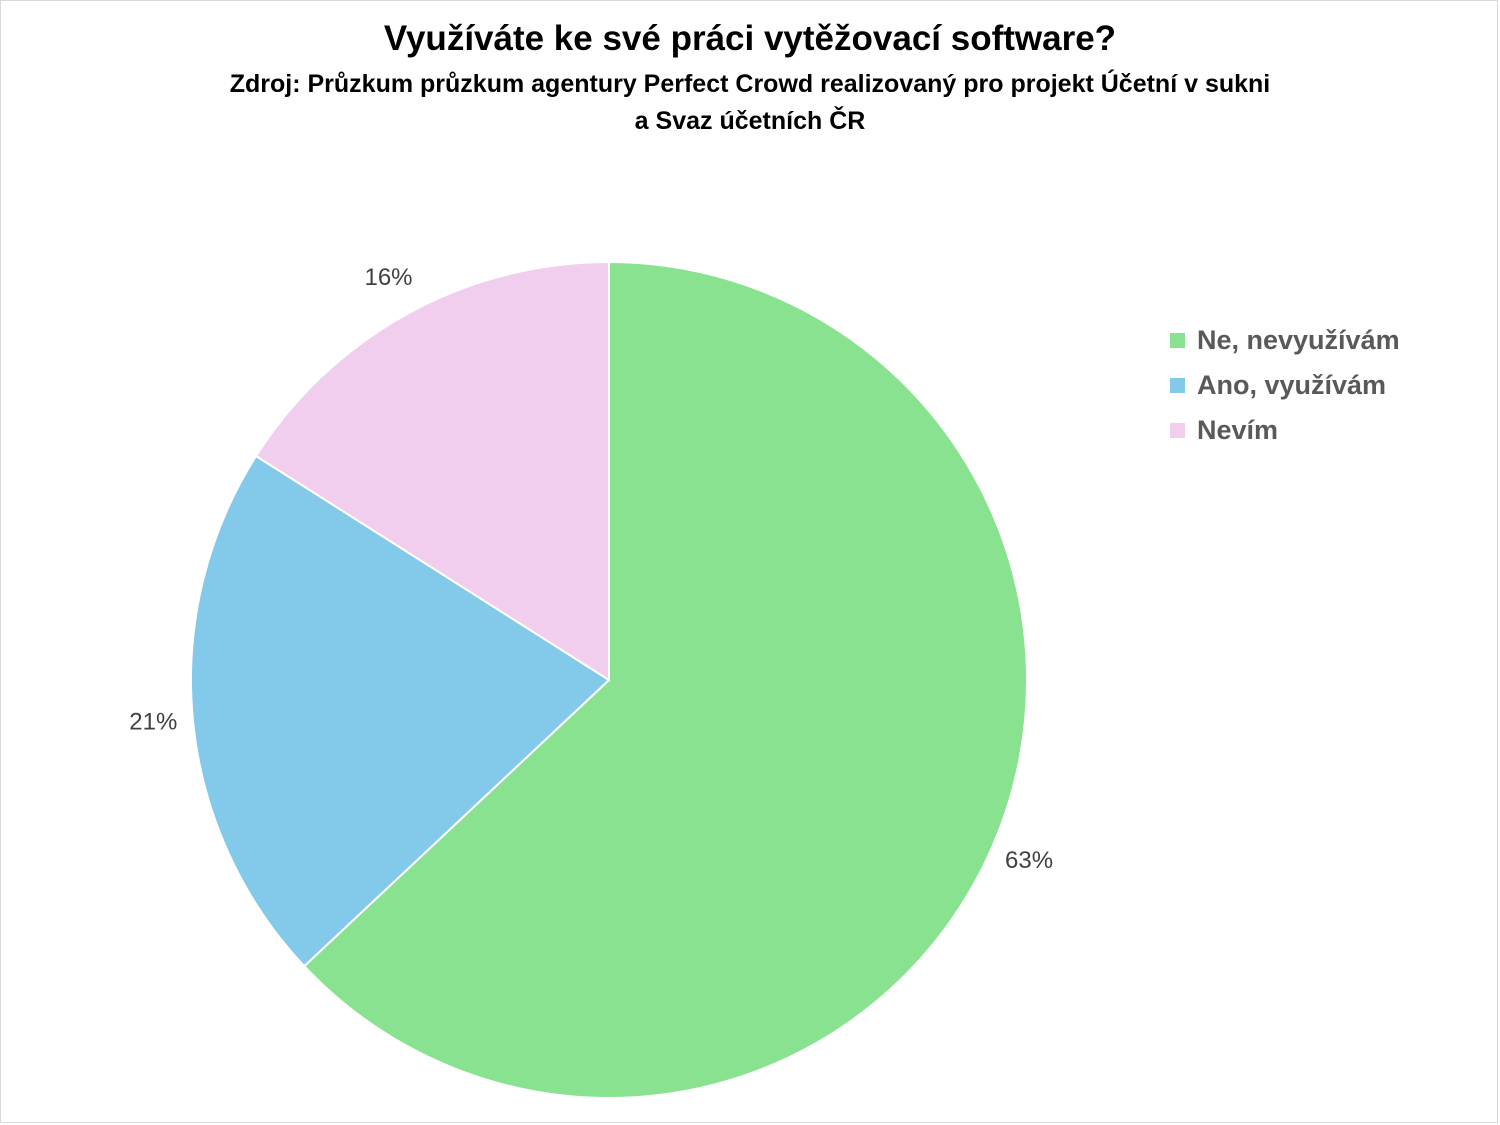 This screenshot has height=1125, width=1500. I want to click on legend-item-ne-nevyuzivam: Ne, nevyužívám, so click(1285, 340).